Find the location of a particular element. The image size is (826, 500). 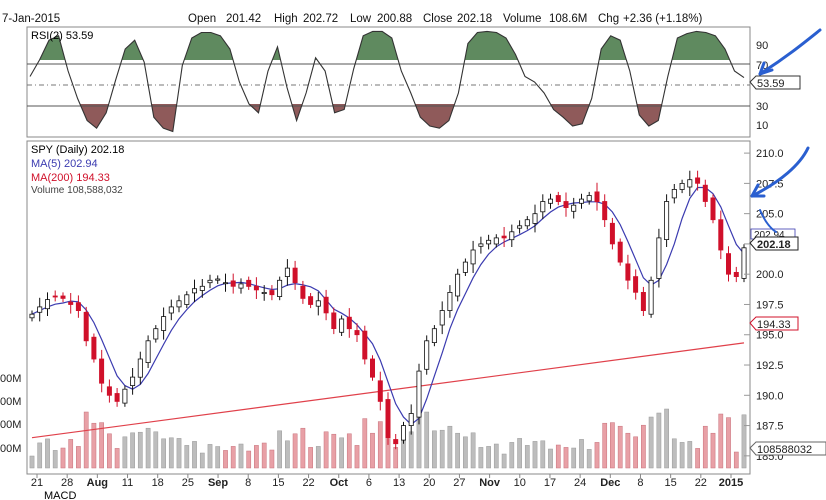

x-tick-label: 27 is located at coordinates (459, 483).